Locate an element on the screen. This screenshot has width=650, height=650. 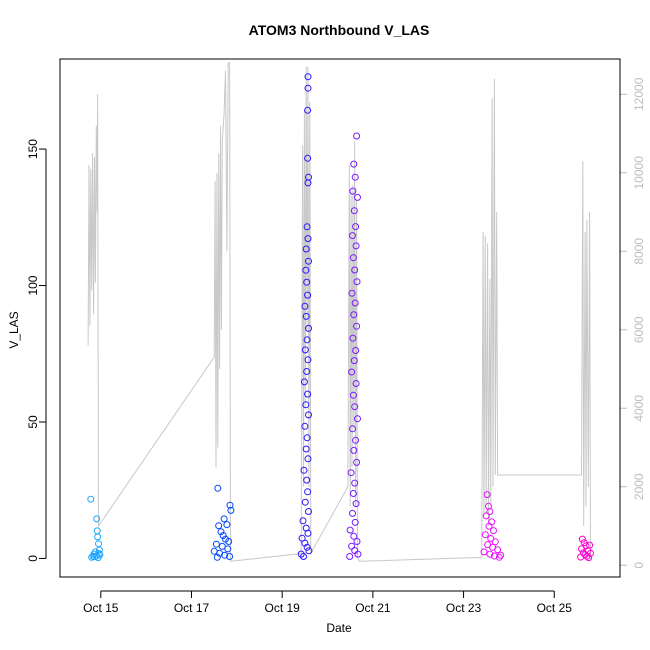
y-tick-label: 150 is located at coordinates (33, 149).